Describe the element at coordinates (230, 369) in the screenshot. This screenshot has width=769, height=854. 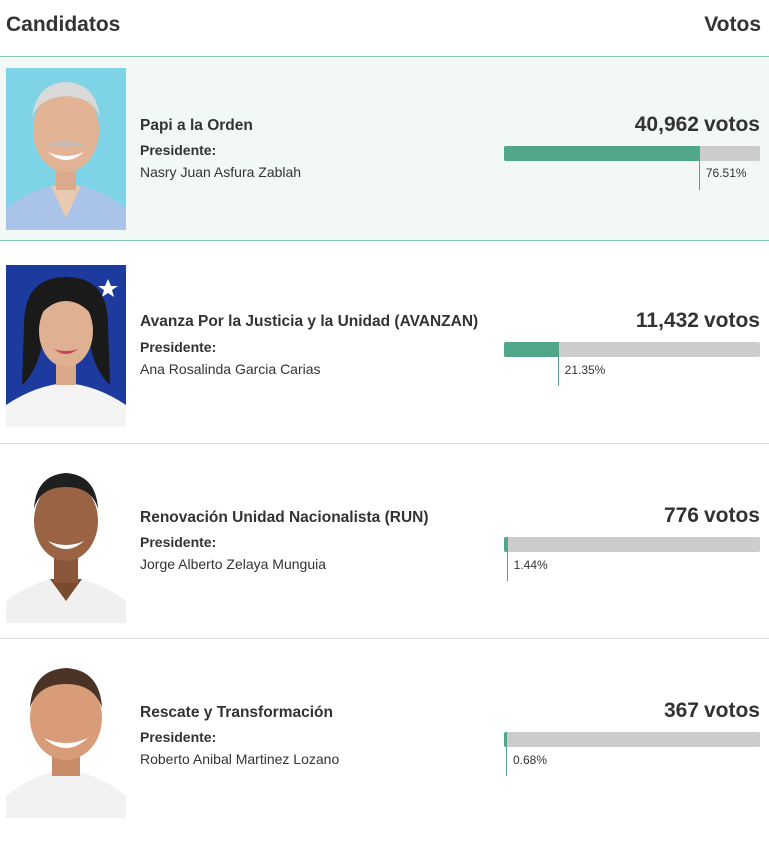
I see `candidate-name: Ana Rosalinda Garcia Carias` at that location.